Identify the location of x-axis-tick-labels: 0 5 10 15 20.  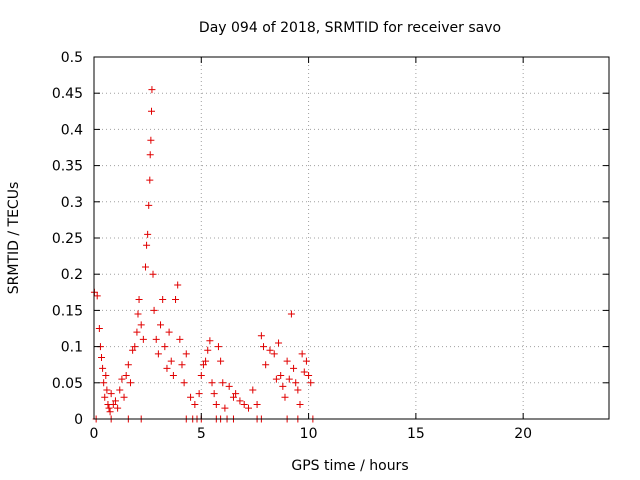
(311, 434).